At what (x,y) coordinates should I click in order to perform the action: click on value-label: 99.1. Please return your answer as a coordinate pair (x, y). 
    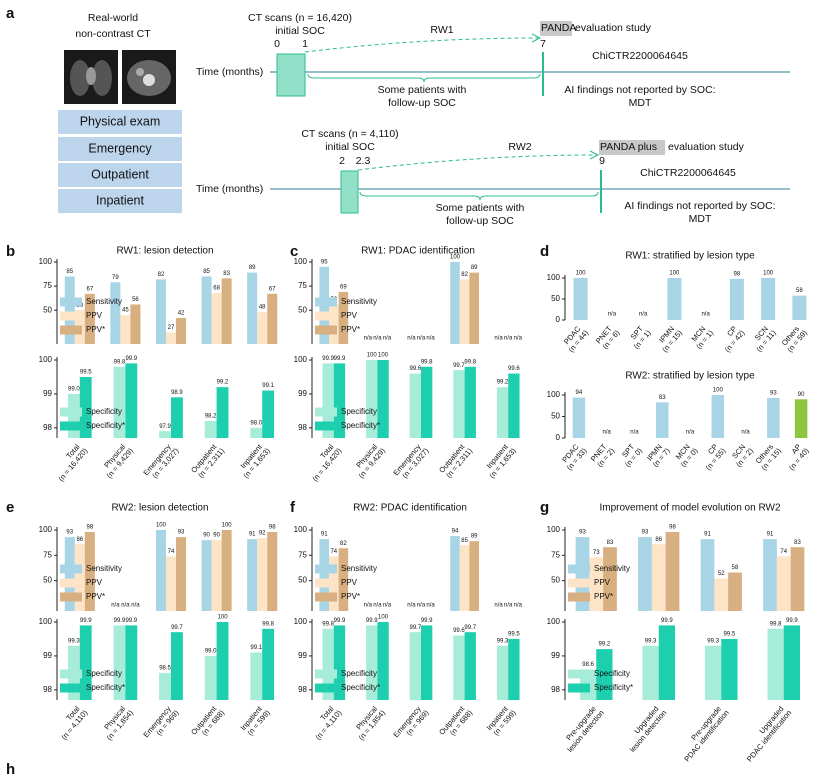
    Looking at the image, I should click on (268, 386).